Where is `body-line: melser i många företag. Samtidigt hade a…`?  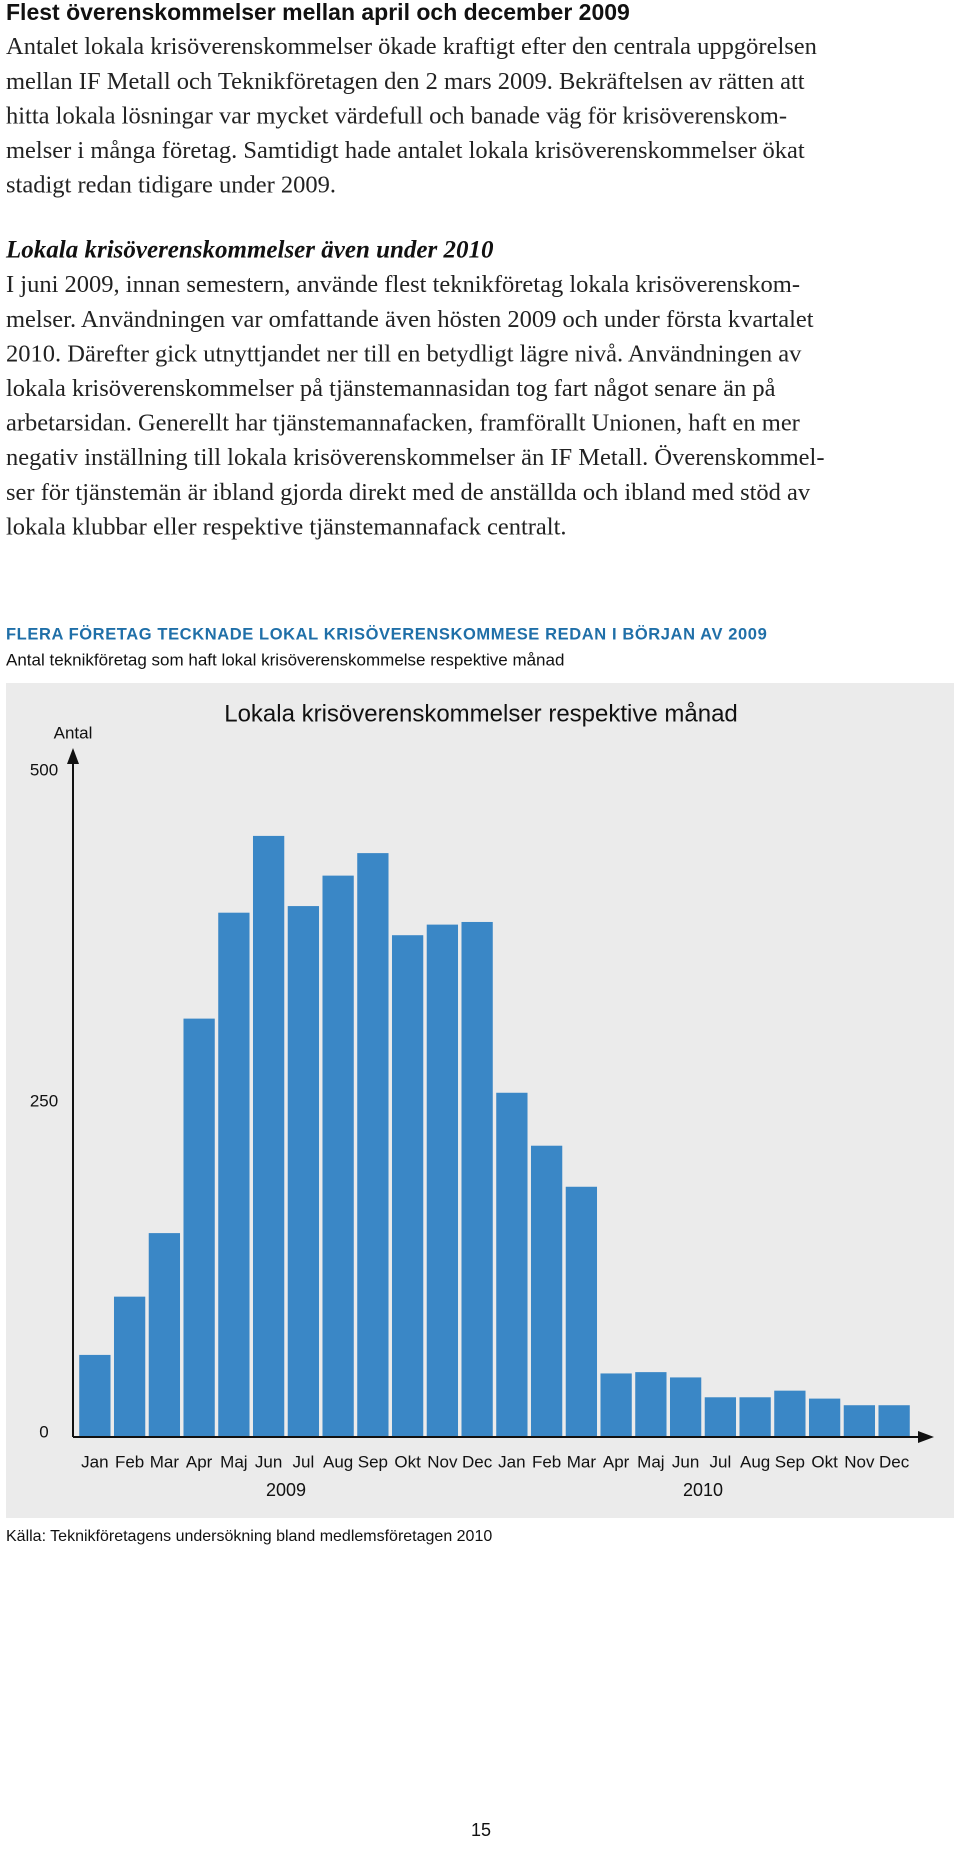
body-line: melser i många företag. Samtidigt hade a… is located at coordinates (405, 150).